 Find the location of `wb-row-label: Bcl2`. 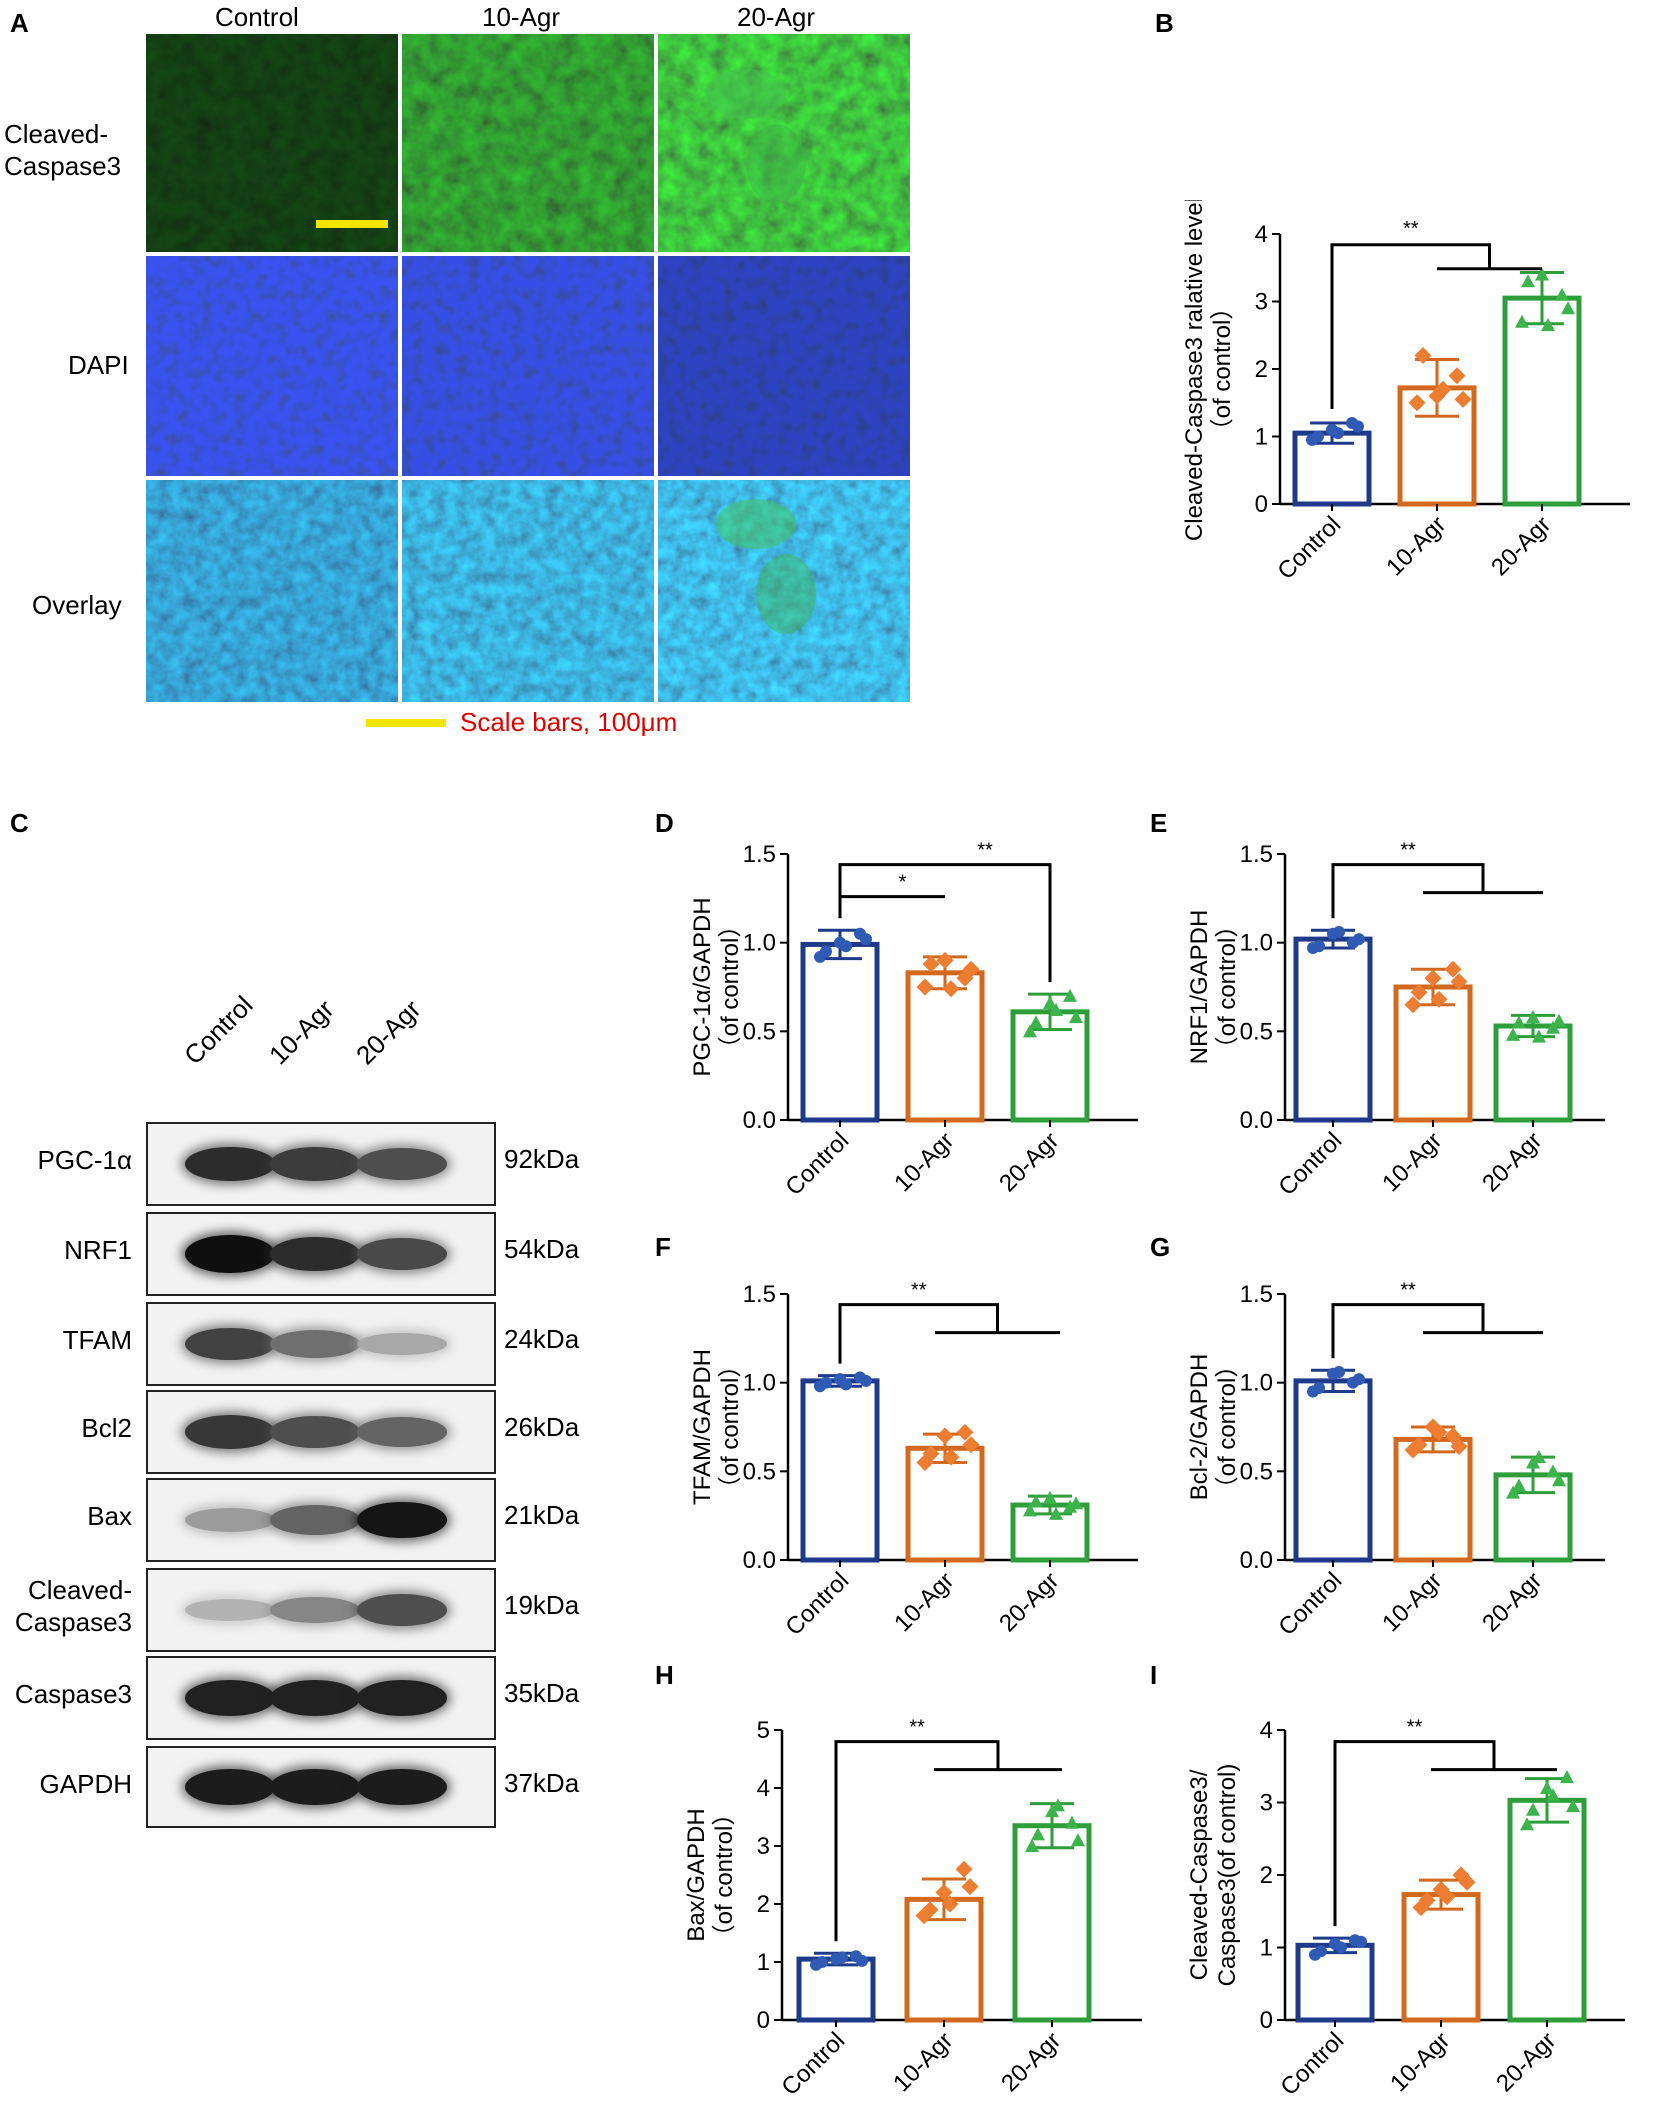

wb-row-label: Bcl2 is located at coordinates (106, 1428).